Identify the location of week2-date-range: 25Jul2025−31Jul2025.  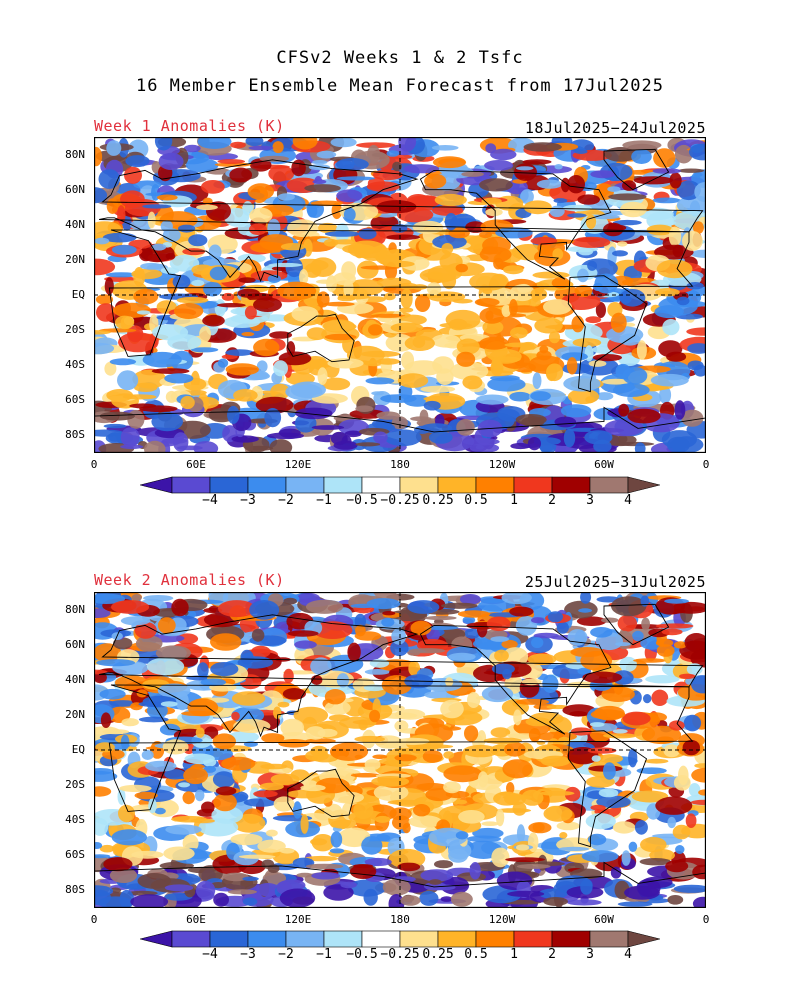
(615, 582).